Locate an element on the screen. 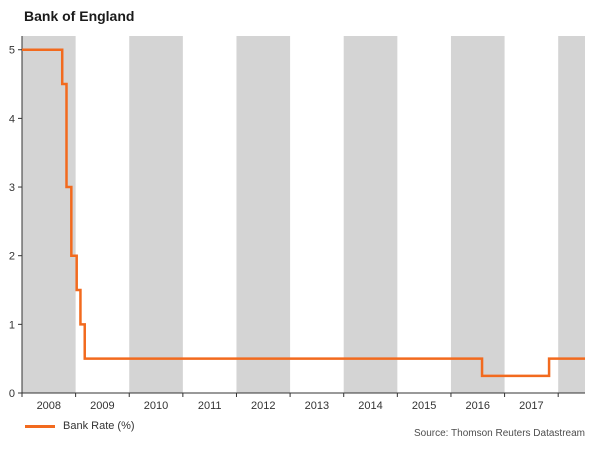 The image size is (600, 450). x-tick-label: 2016 is located at coordinates (478, 406).